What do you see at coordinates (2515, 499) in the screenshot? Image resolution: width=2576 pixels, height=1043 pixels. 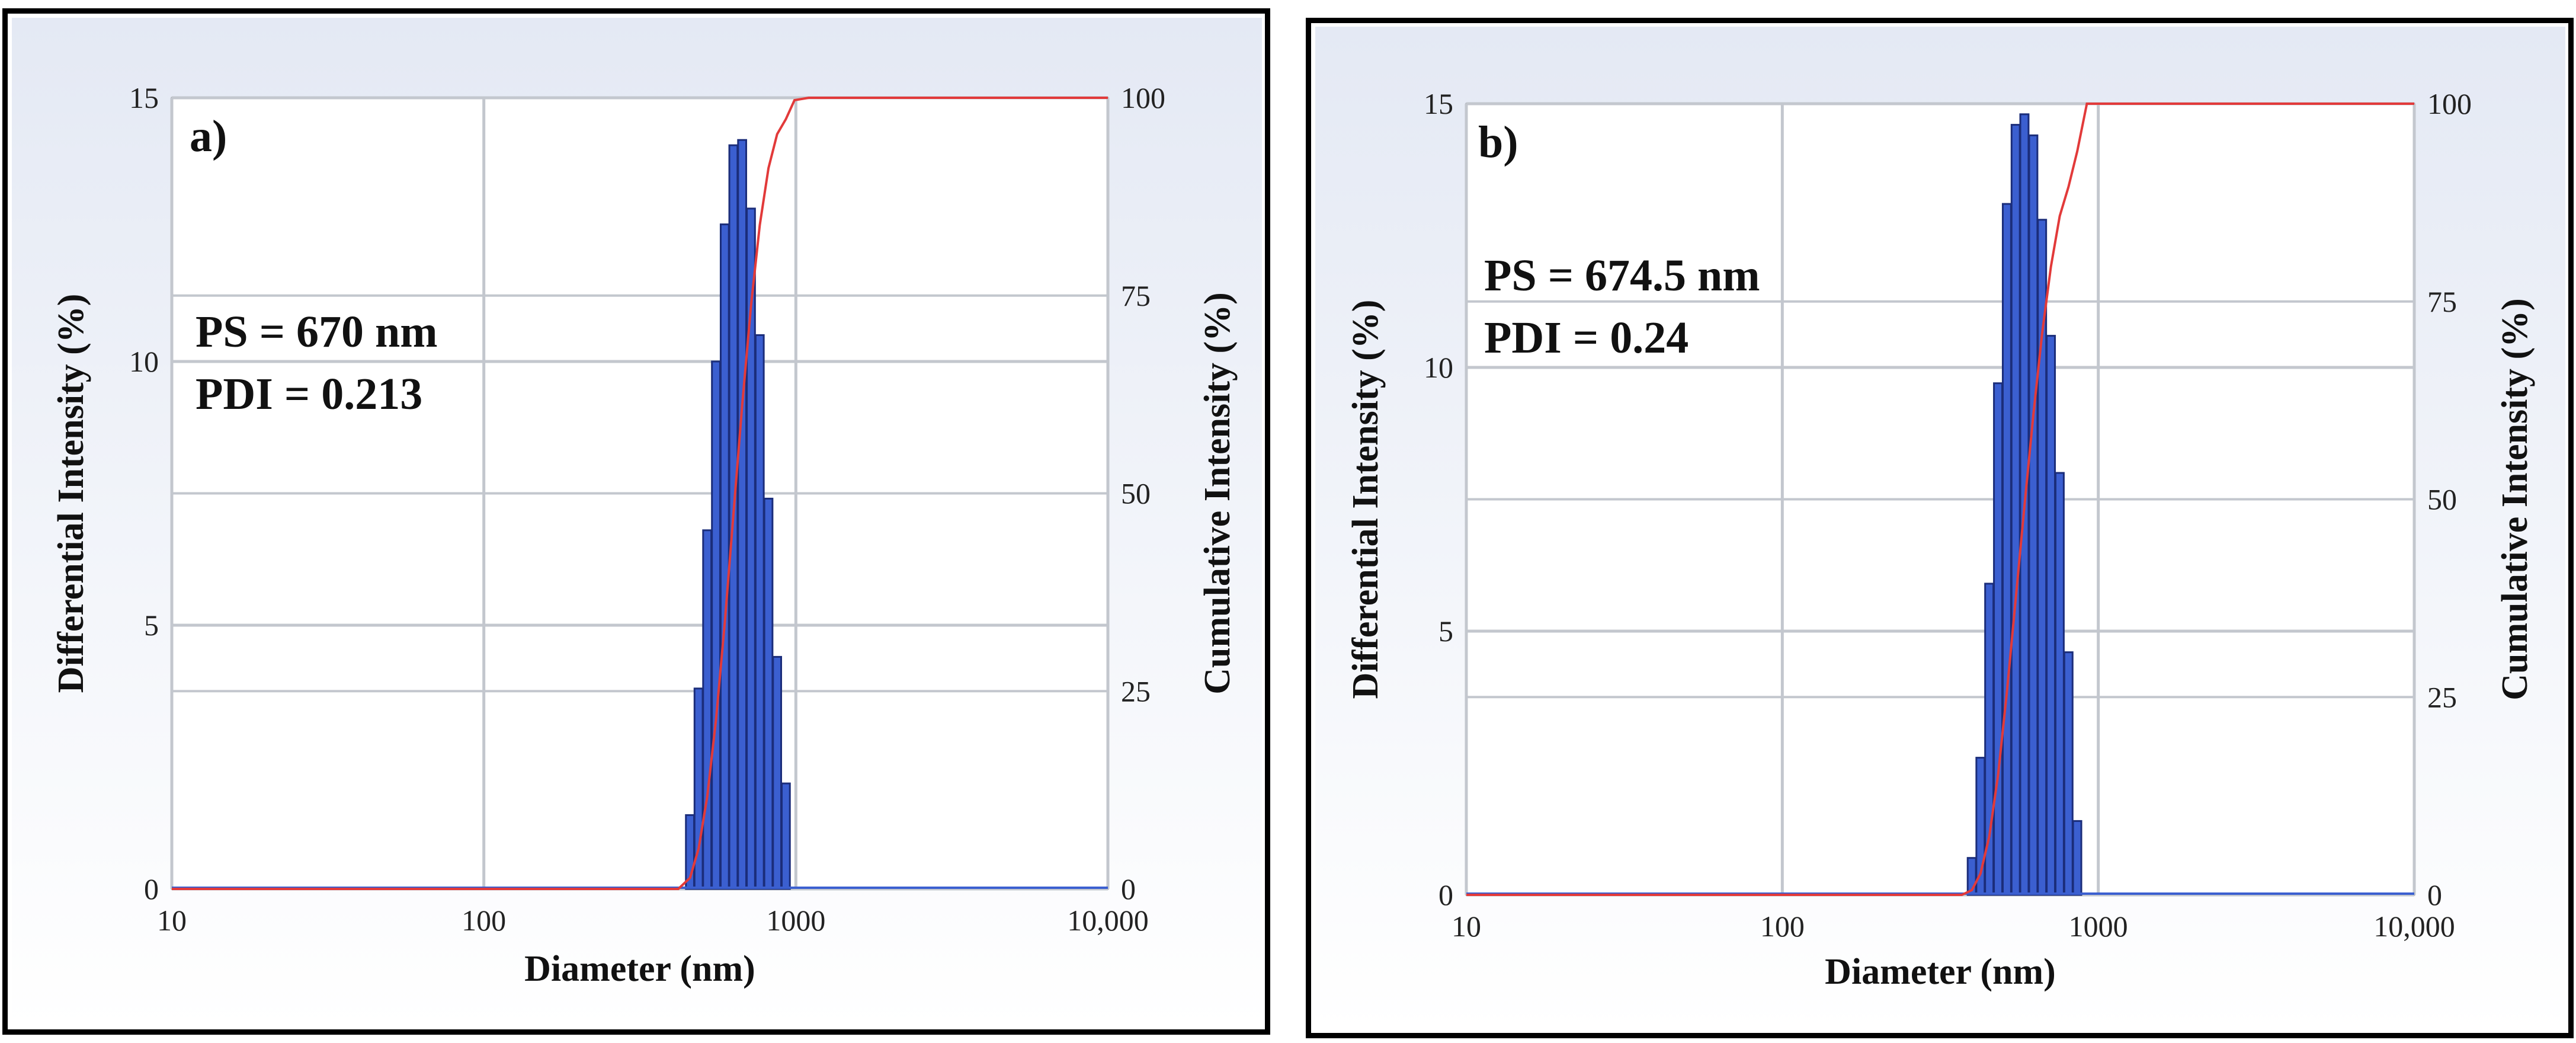 I see `panel-b-y2-axis-title: Cumulative Intensity (%)` at bounding box center [2515, 499].